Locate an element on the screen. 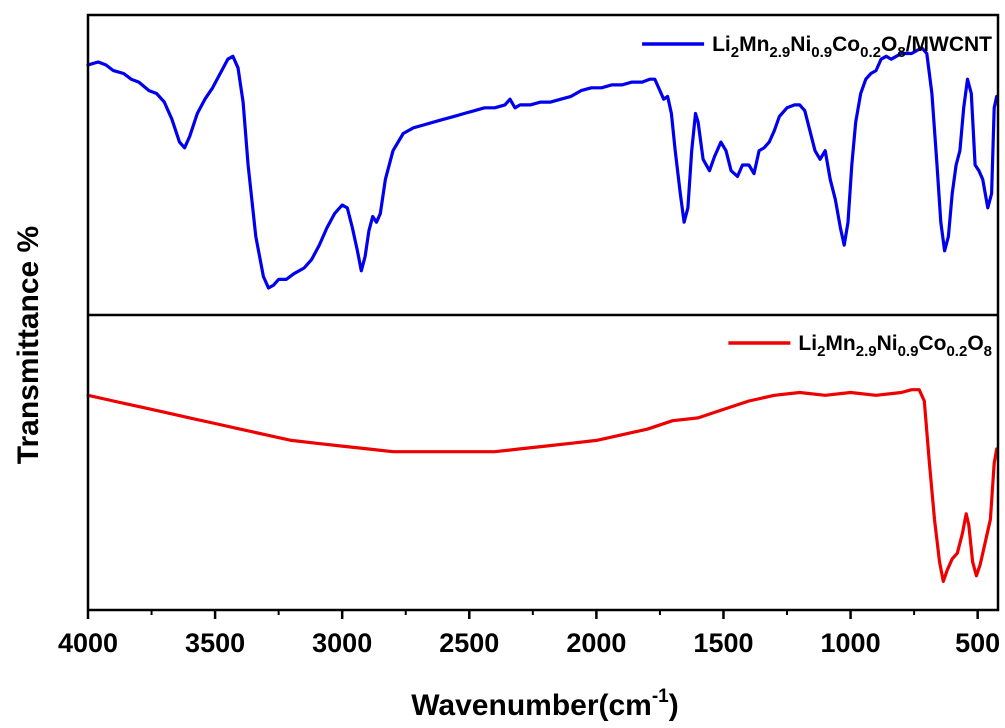 The width and height of the screenshot is (1005, 728). y-axis-title: Transmittance % is located at coordinates (28, 345).